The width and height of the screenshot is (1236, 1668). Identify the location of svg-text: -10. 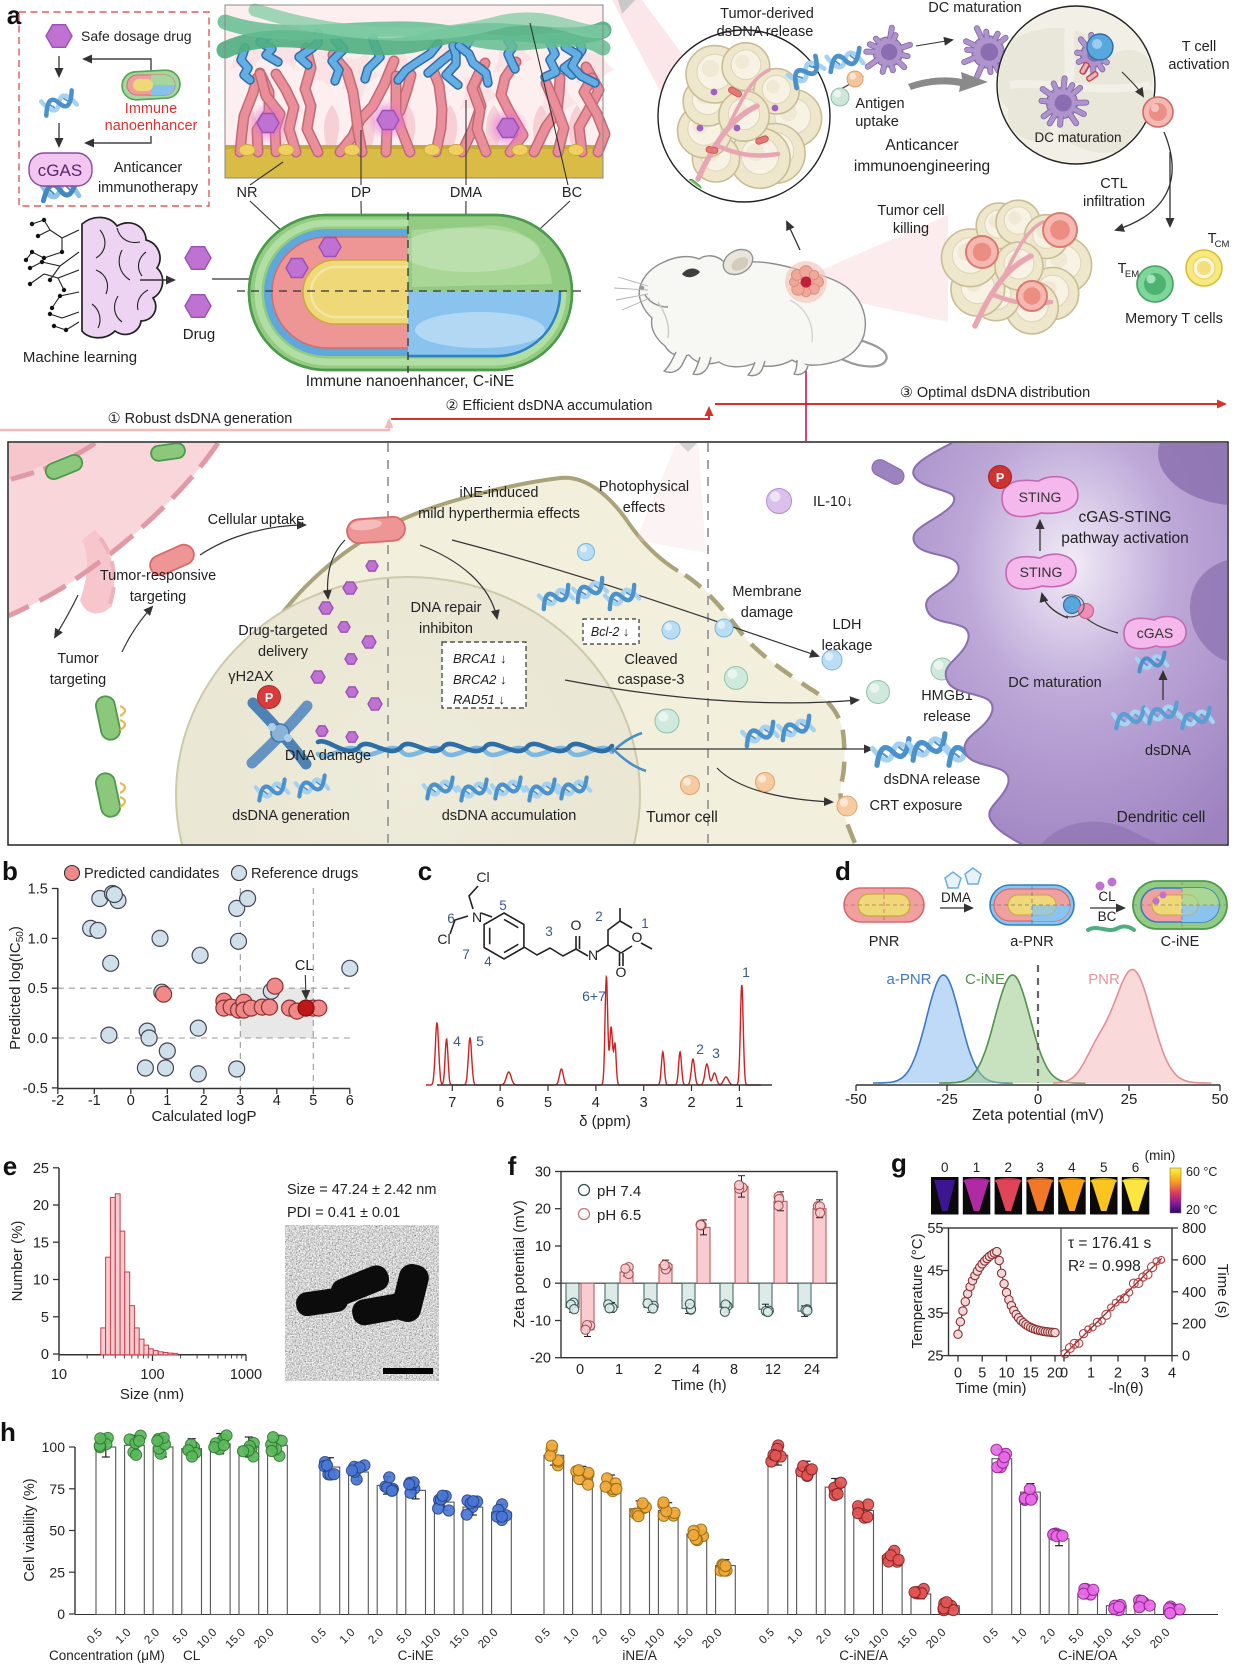
(540, 1321).